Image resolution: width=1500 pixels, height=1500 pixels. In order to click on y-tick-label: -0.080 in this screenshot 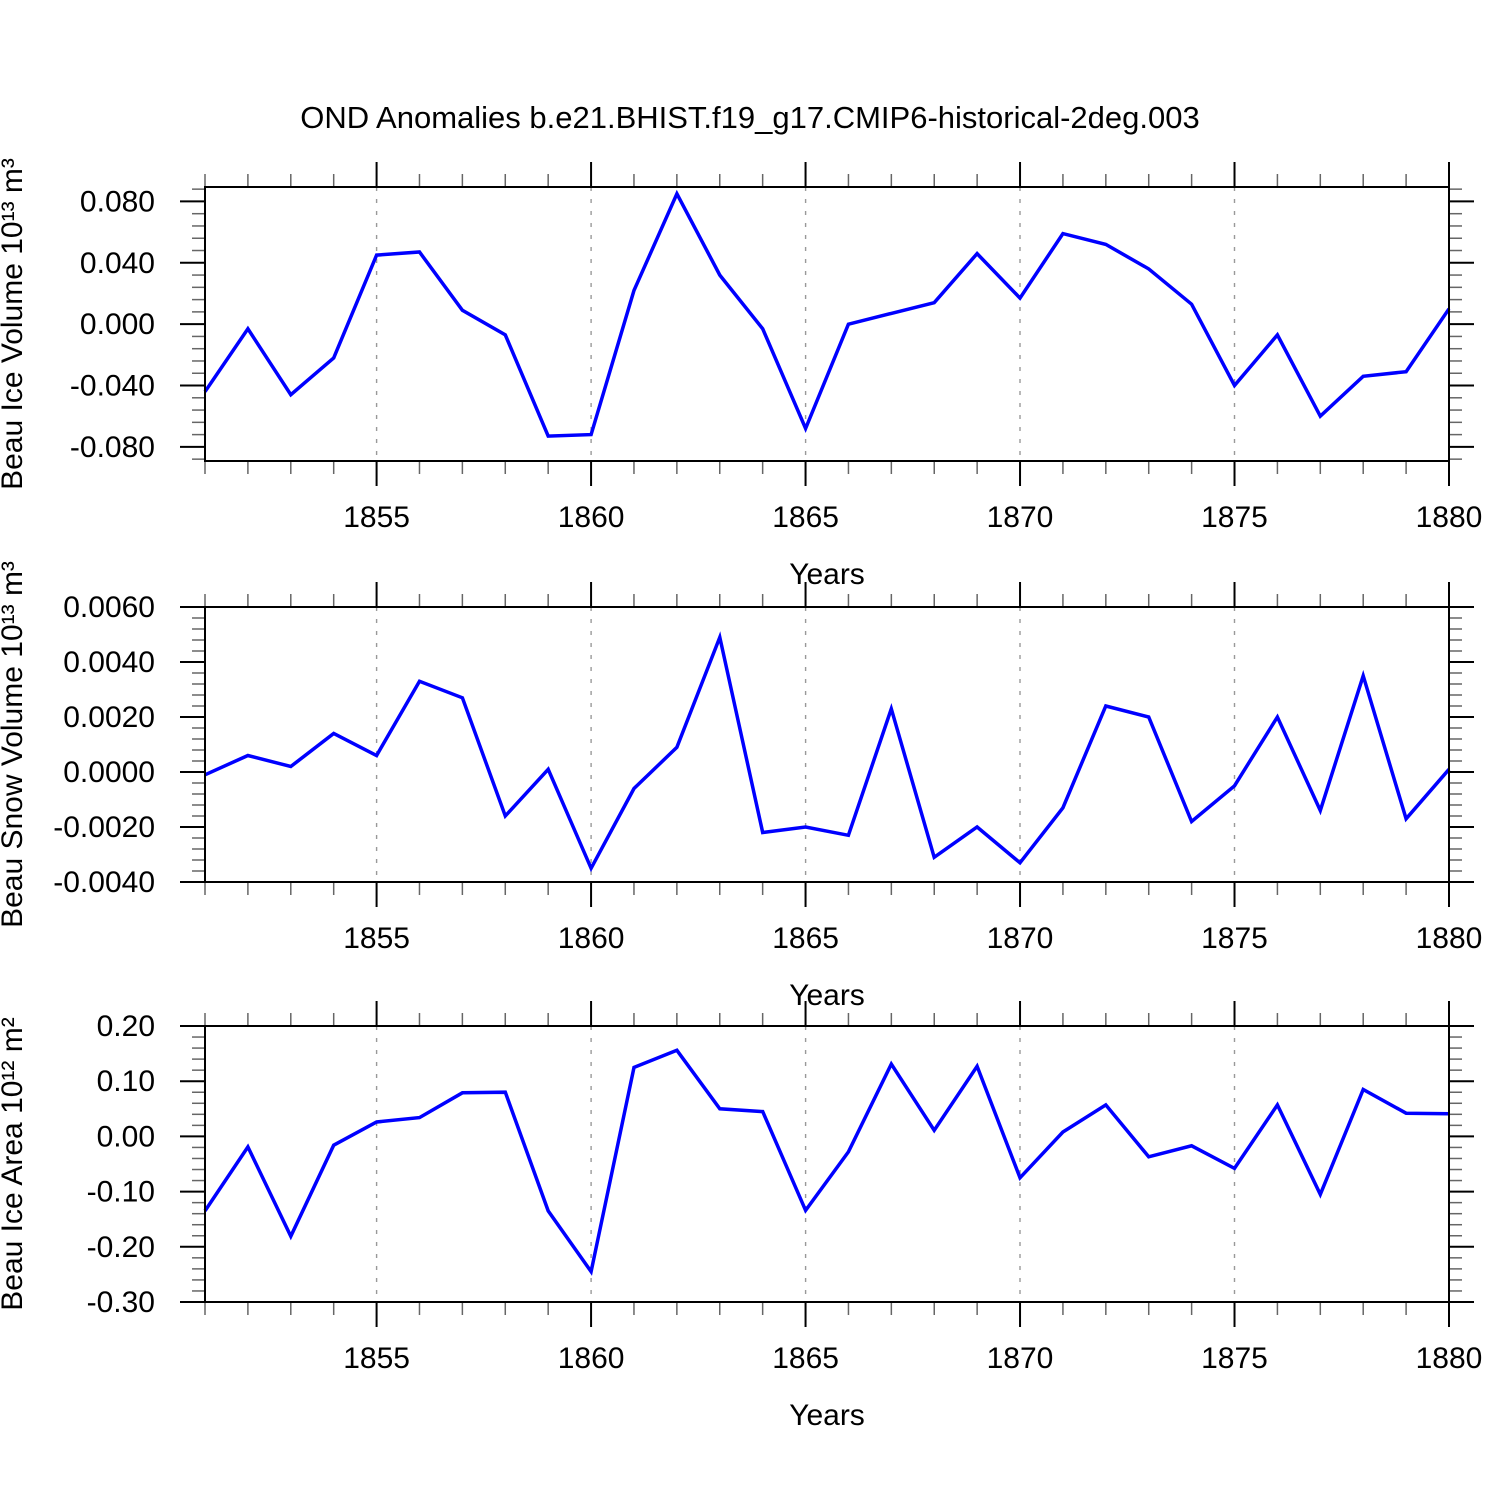, I will do `click(112, 447)`.